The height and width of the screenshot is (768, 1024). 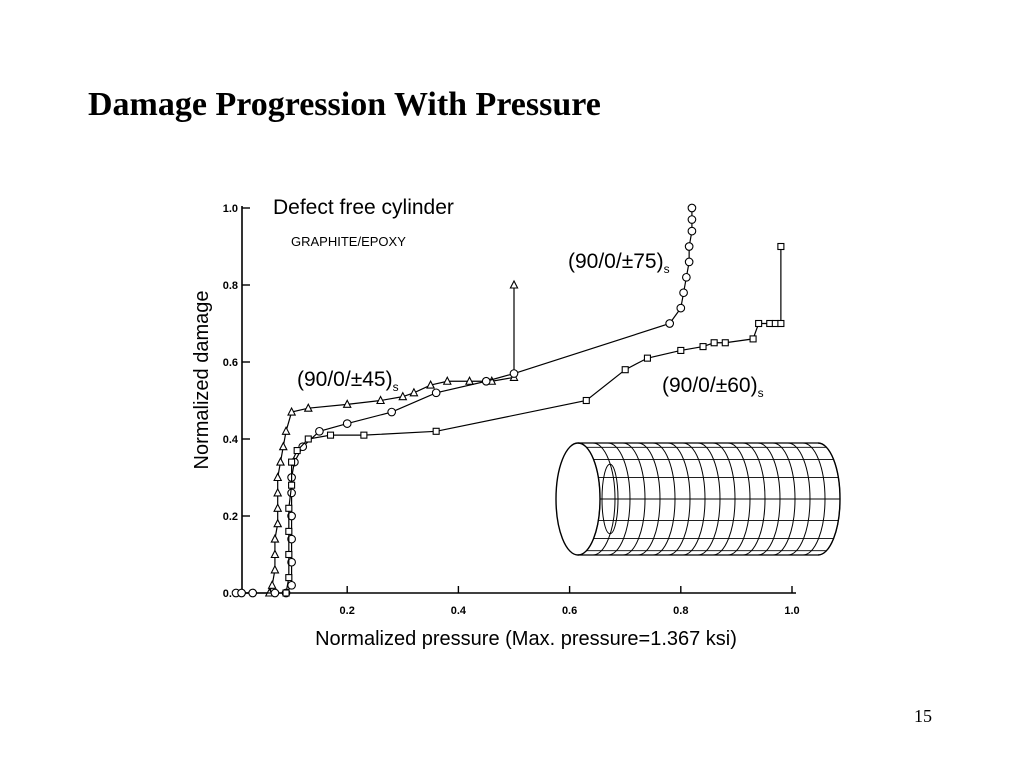 I want to click on page-number: 15, so click(x=923, y=716).